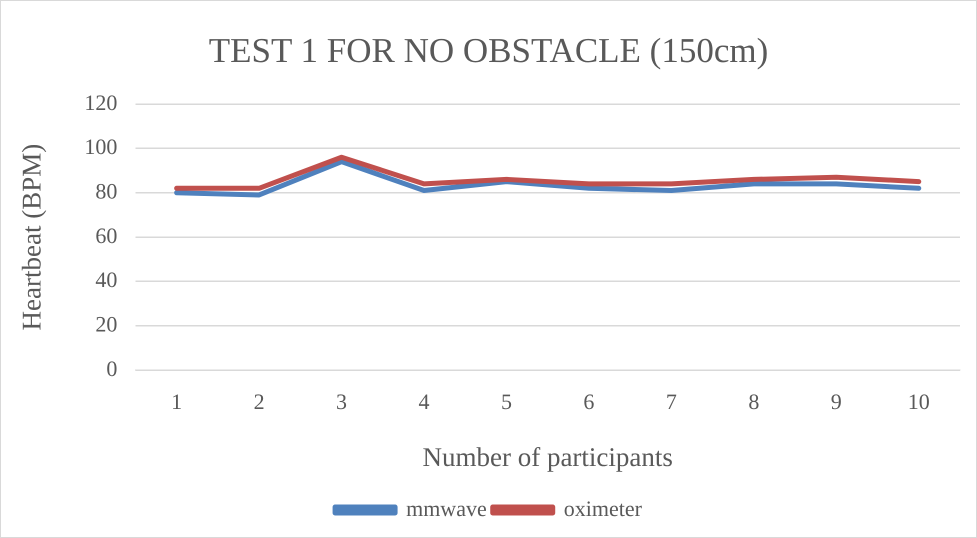 Image resolution: width=977 pixels, height=538 pixels. What do you see at coordinates (112, 368) in the screenshot?
I see `y-tick-label: 0` at bounding box center [112, 368].